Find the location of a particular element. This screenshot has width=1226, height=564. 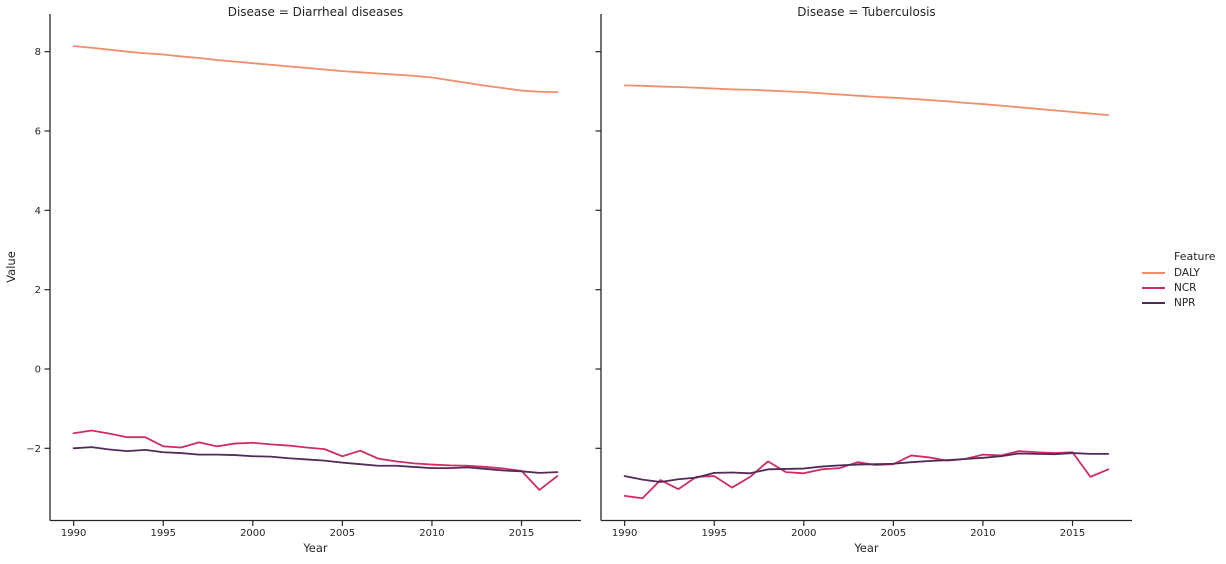

legend: Feature DALY NCR NPR is located at coordinates (1179, 280).